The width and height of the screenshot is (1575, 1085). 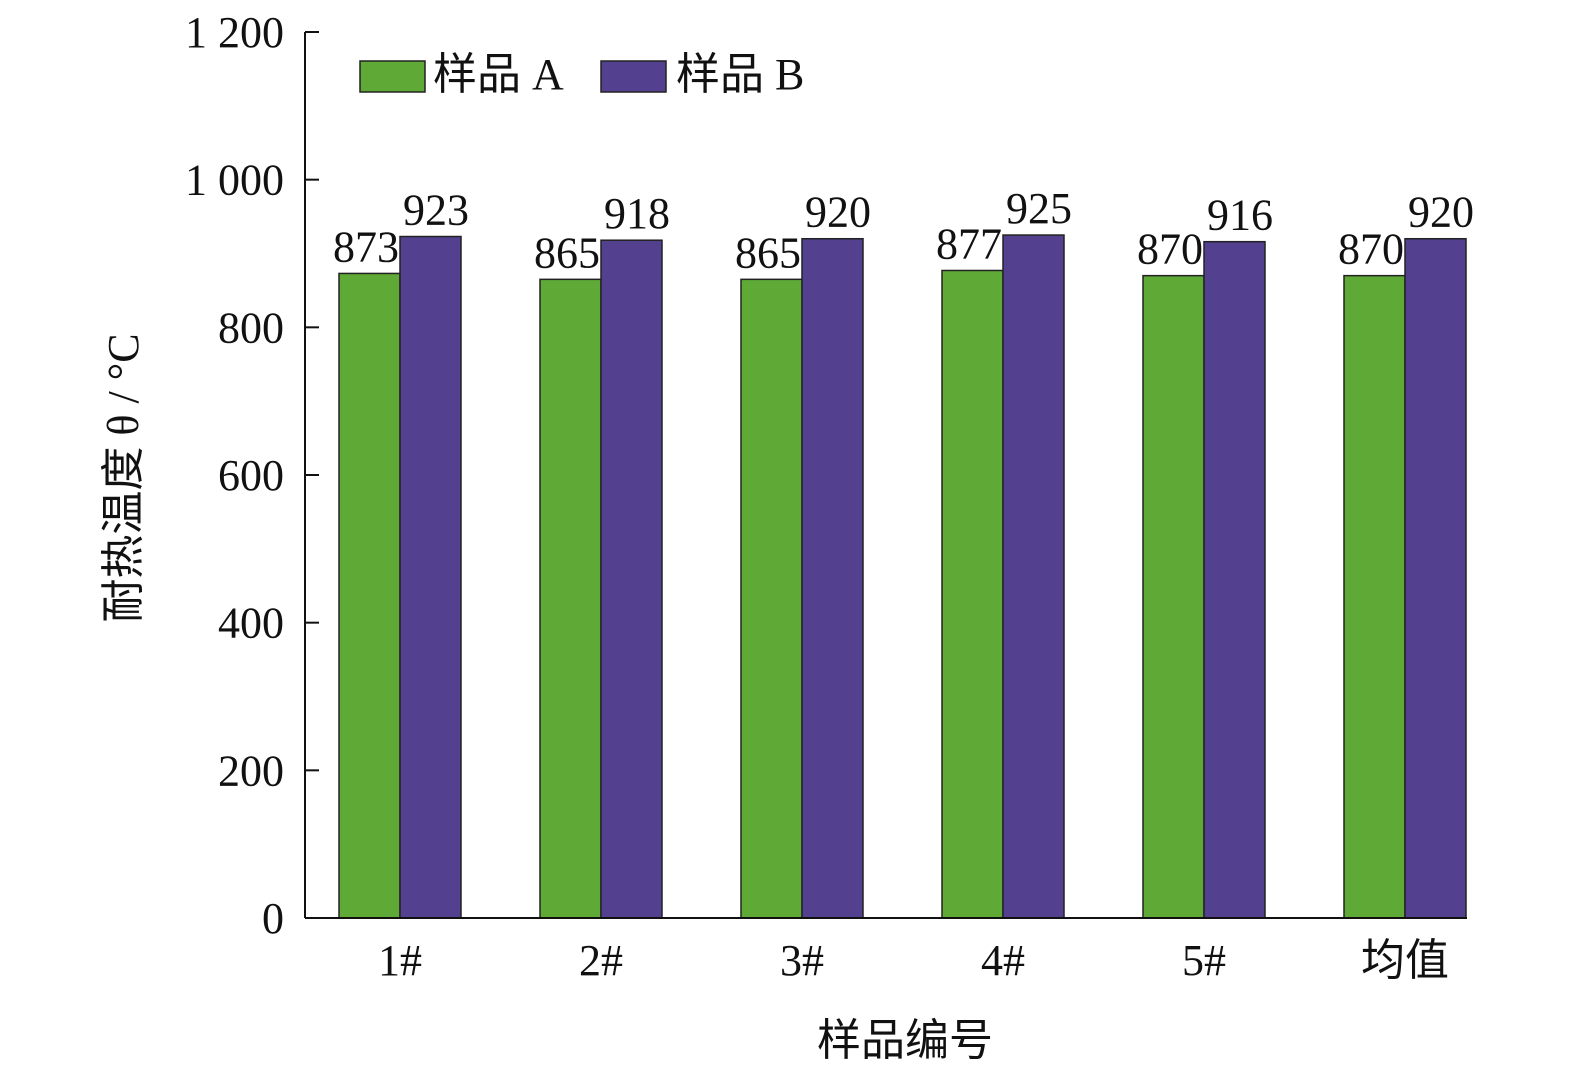 I want to click on legend: 样品 A 样品 B, so click(x=581, y=74).